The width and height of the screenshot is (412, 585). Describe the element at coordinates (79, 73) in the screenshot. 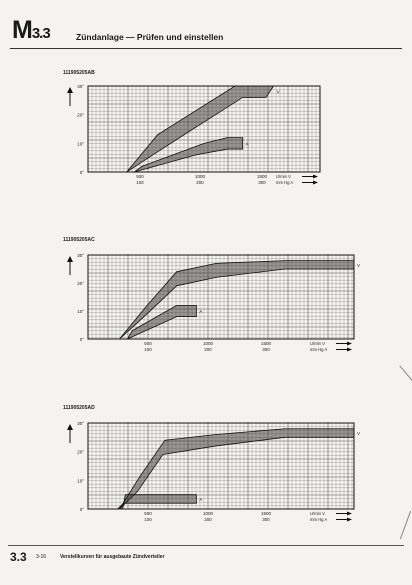

I see `chart-title: 111905205AB` at that location.